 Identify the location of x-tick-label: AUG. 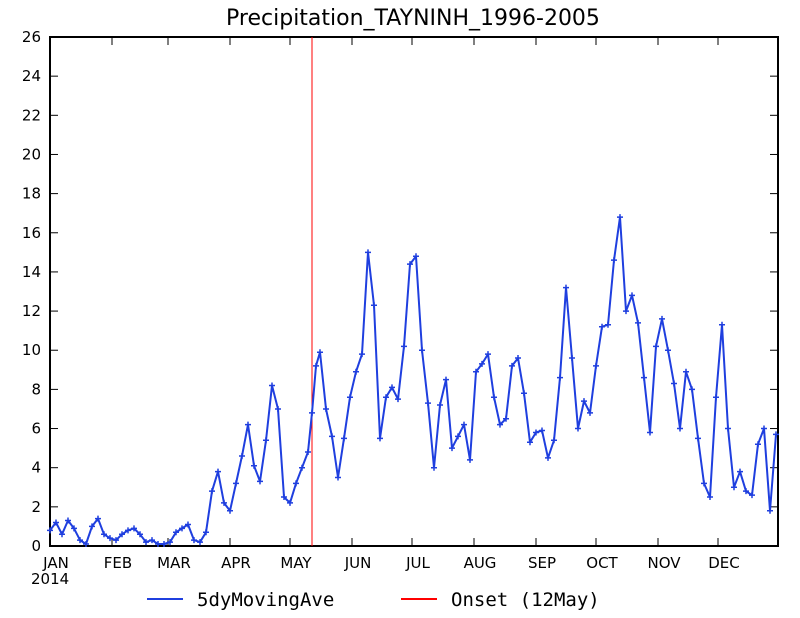
(480, 563).